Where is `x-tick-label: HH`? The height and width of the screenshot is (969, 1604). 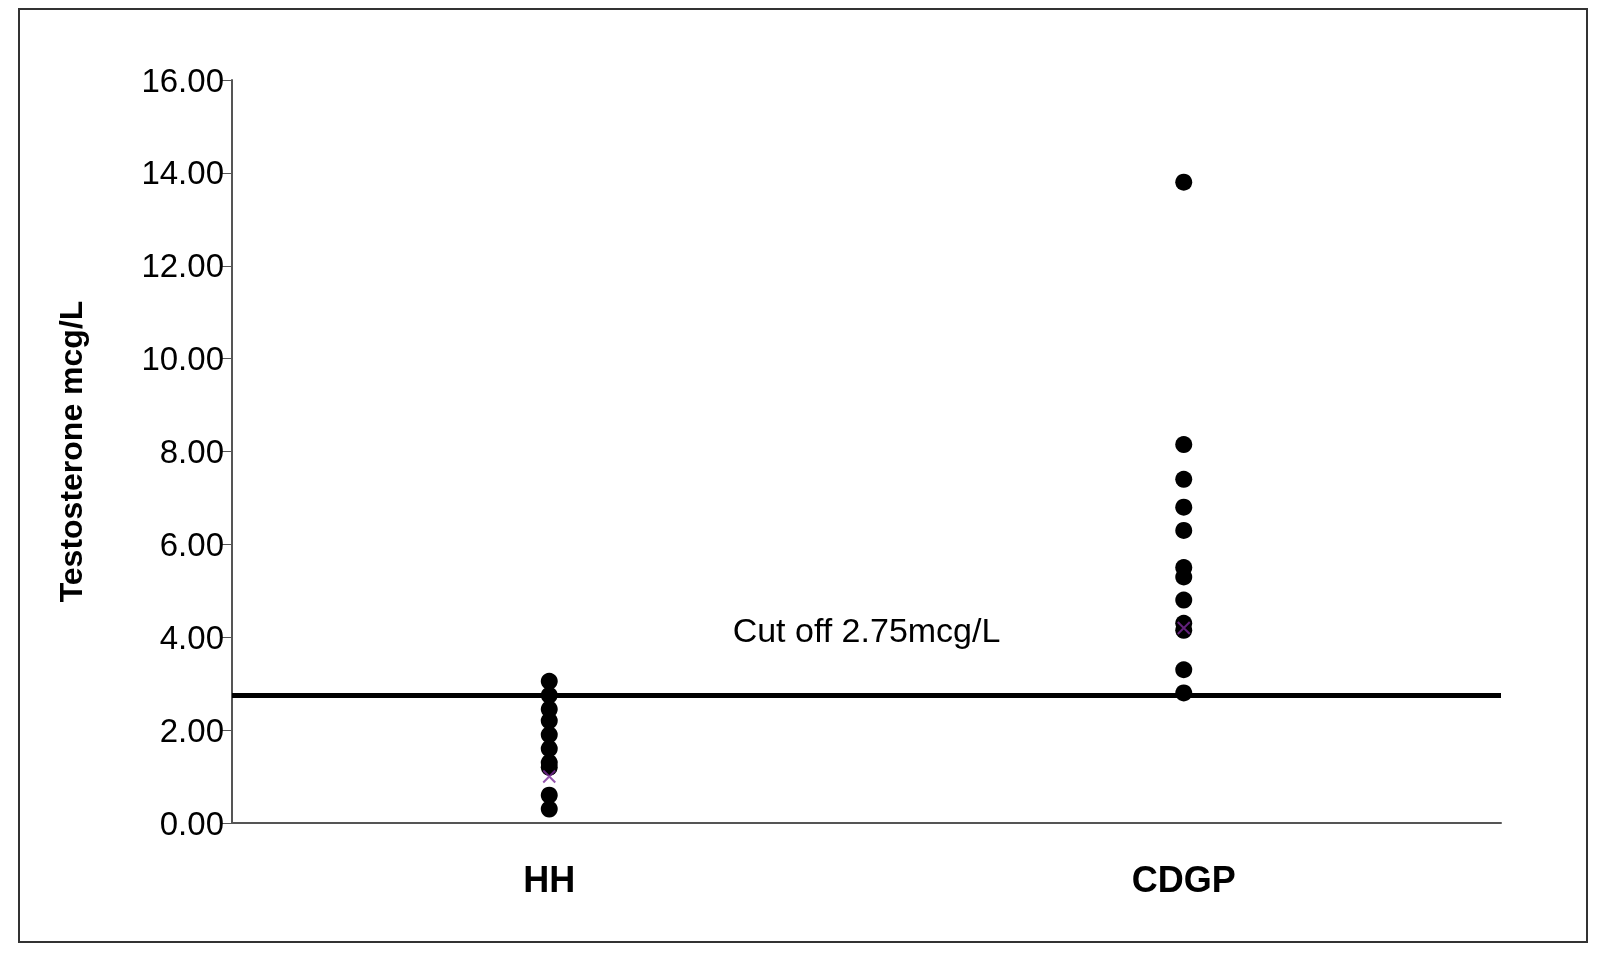 x-tick-label: HH is located at coordinates (549, 879).